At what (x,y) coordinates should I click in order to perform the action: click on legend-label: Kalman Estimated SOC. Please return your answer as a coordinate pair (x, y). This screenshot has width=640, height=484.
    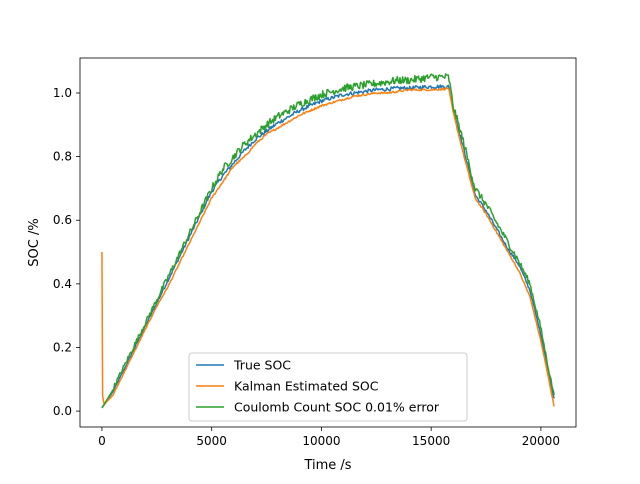
    Looking at the image, I should click on (306, 386).